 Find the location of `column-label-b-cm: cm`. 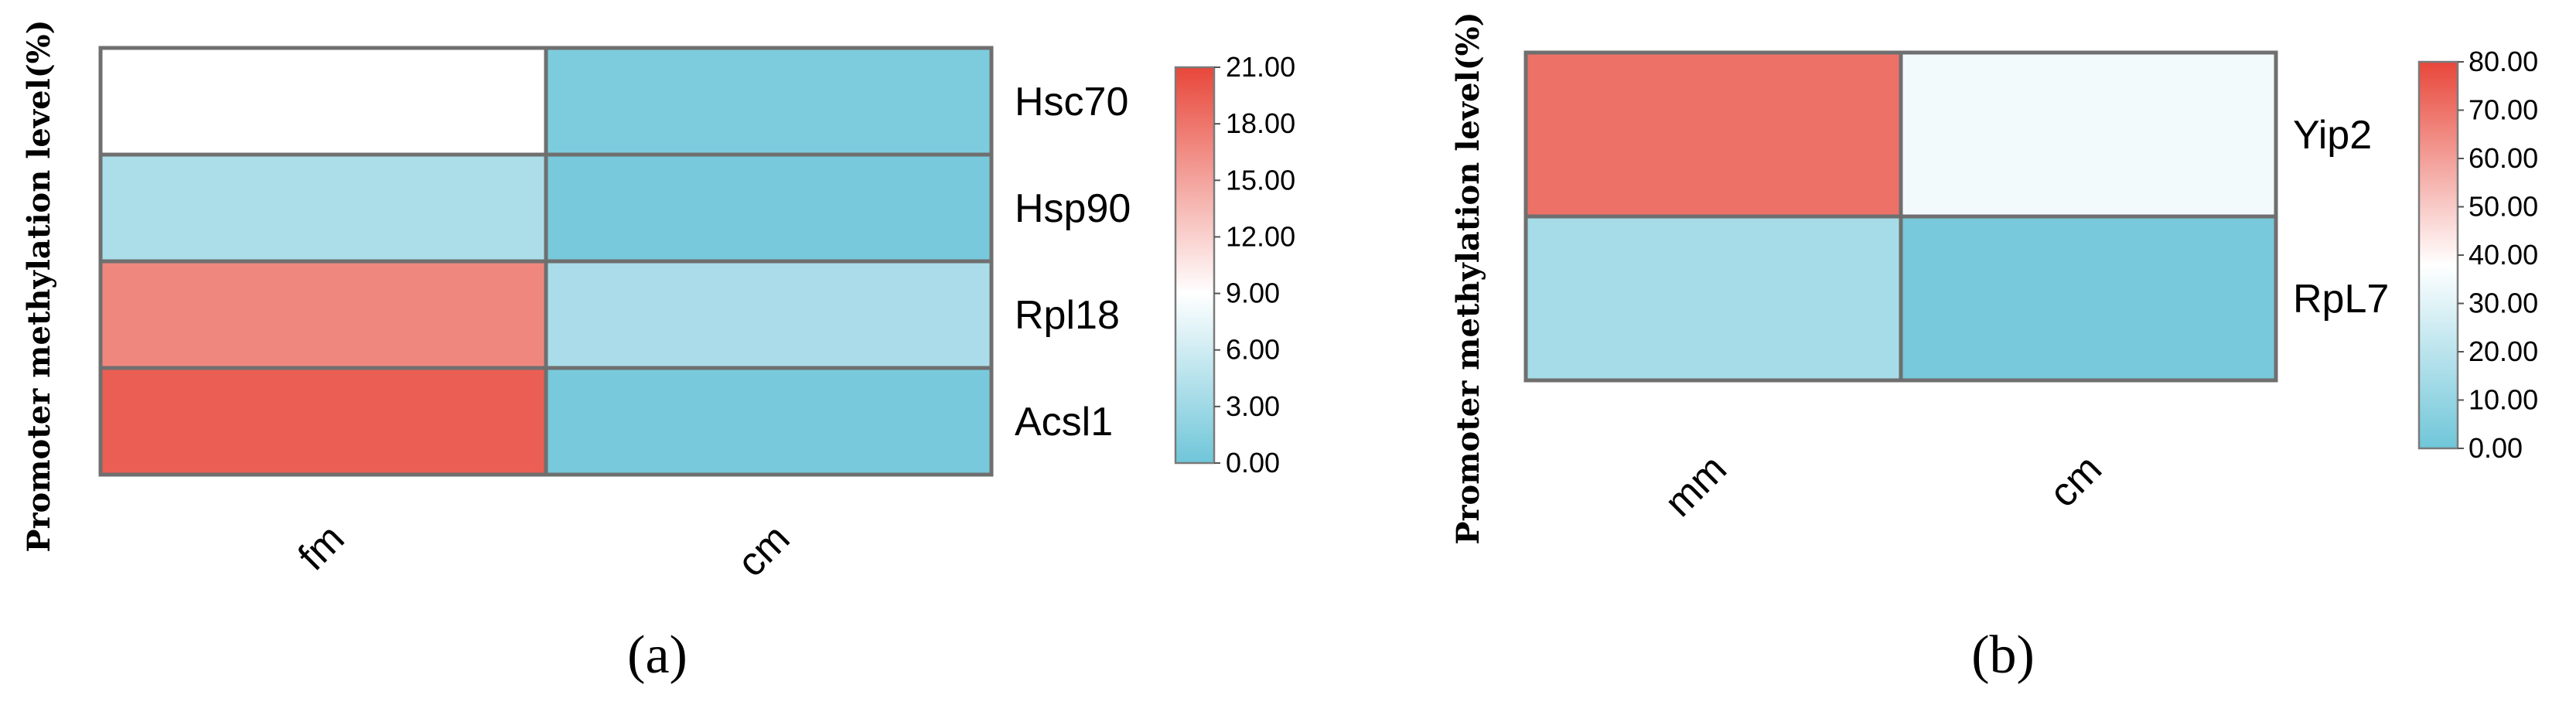

column-label-b-cm: cm is located at coordinates (2075, 481).